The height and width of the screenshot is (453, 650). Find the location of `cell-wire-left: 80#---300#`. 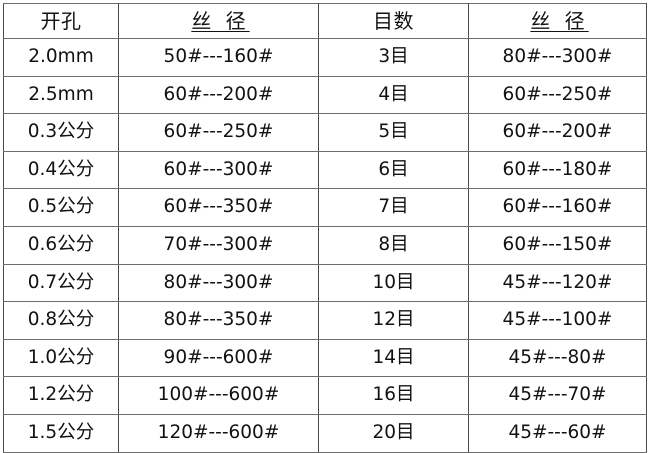

cell-wire-left: 80#---300# is located at coordinates (218, 283).